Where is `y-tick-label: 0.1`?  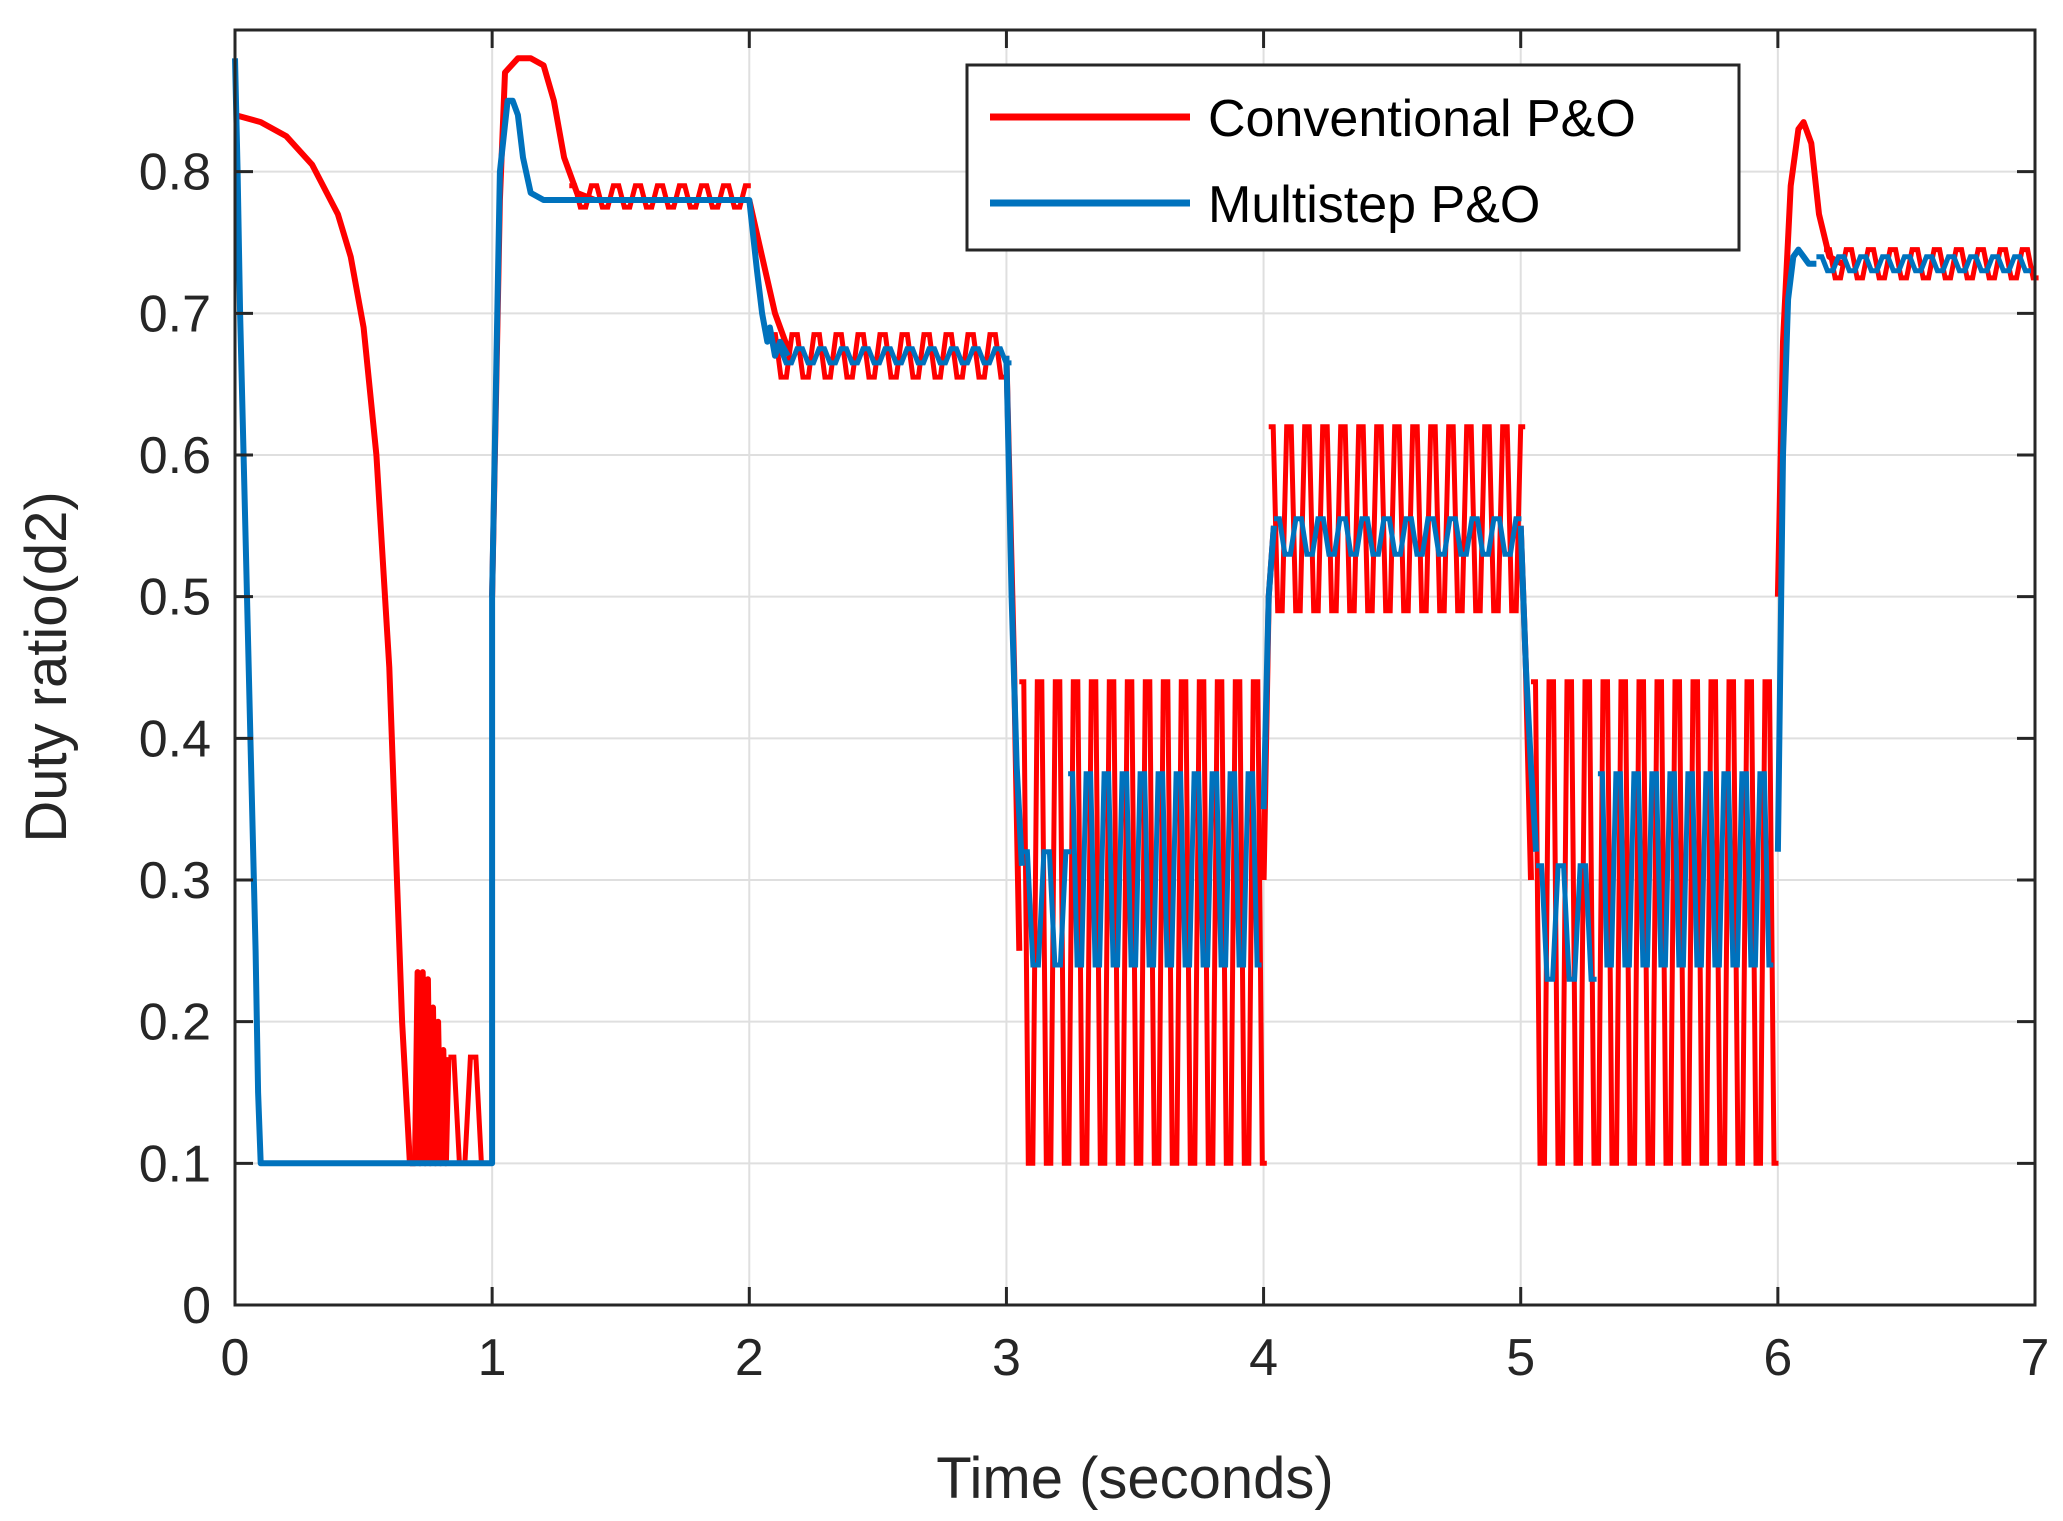 y-tick-label: 0.1 is located at coordinates (175, 1164).